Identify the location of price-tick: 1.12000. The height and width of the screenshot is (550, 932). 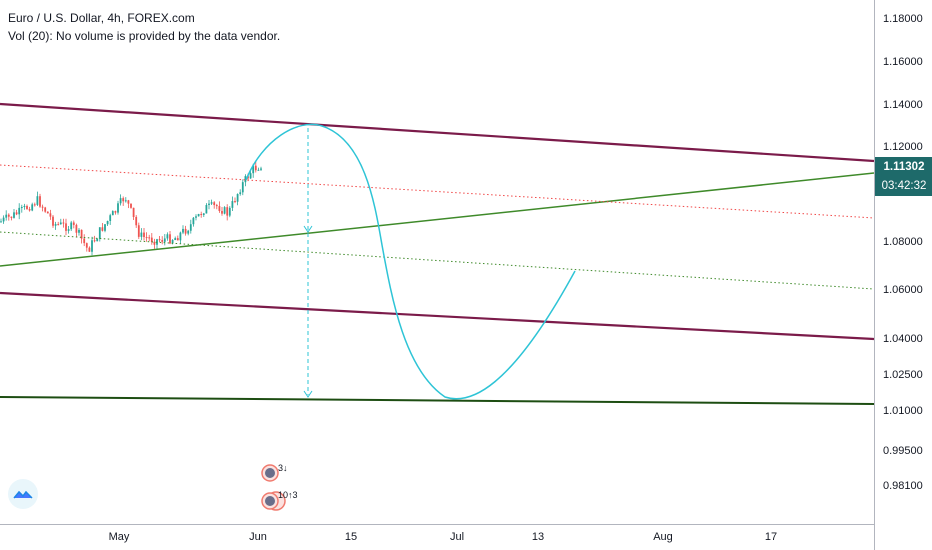
(903, 147).